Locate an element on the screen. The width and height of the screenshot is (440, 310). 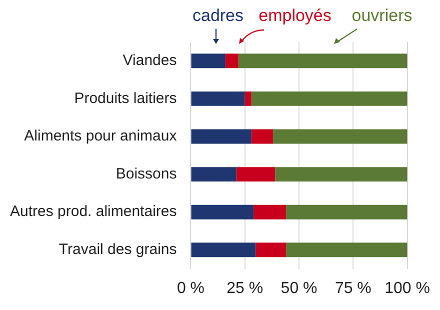
x-tick-label: 25 % is located at coordinates (245, 288).